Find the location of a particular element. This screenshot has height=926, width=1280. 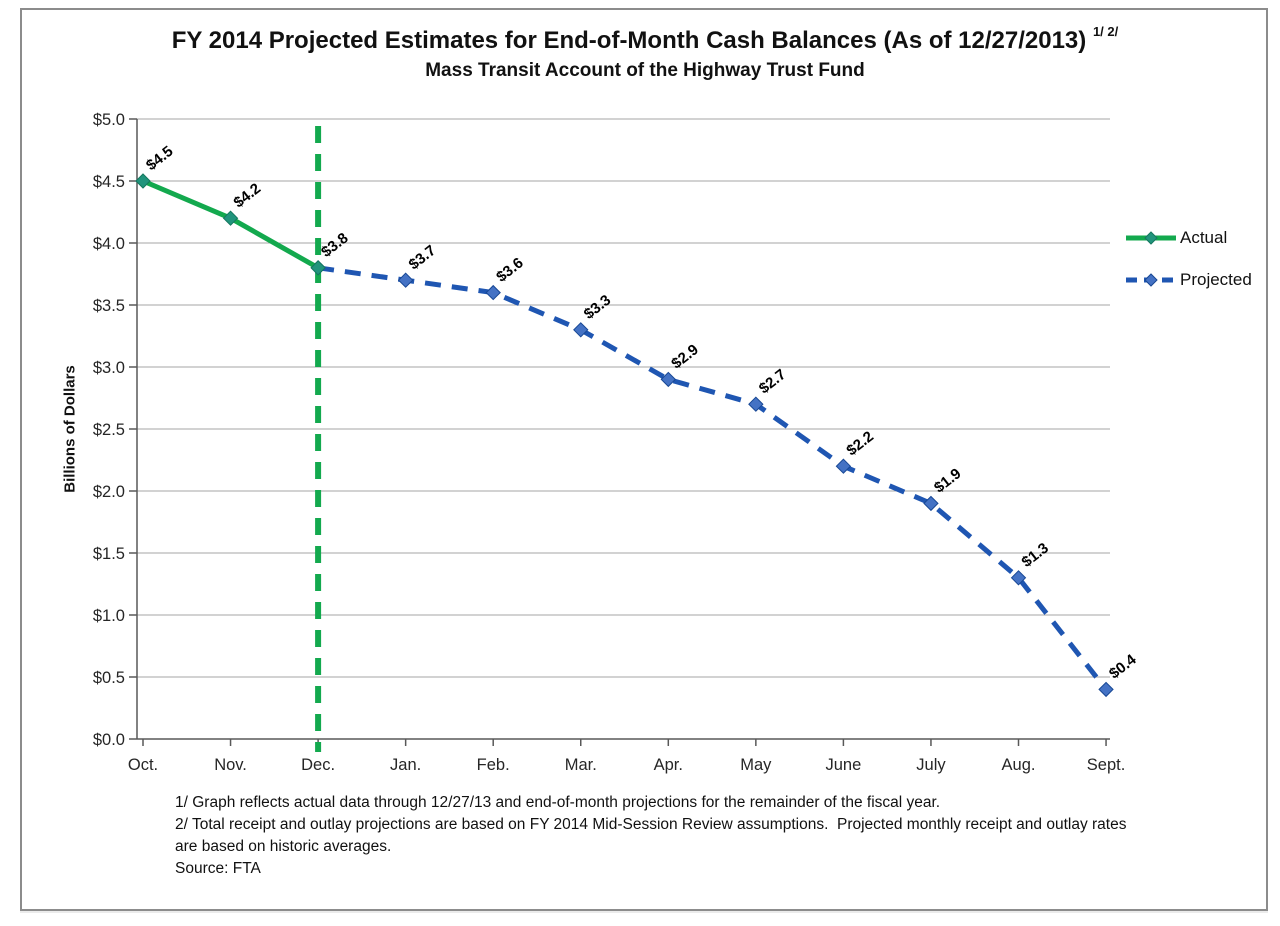

legend-item-actual: Actual is located at coordinates (1189, 238).